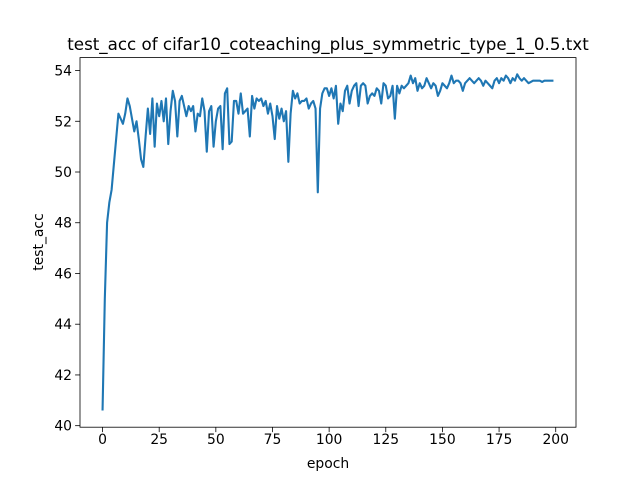  Describe the element at coordinates (63, 427) in the screenshot. I see `y-tick-label: 40` at that location.